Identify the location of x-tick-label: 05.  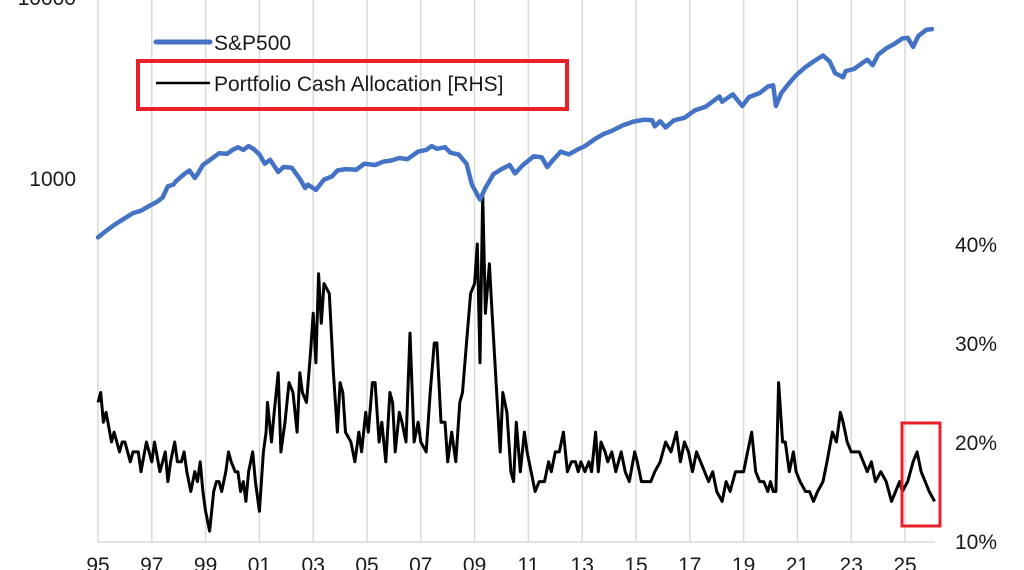
(366, 562).